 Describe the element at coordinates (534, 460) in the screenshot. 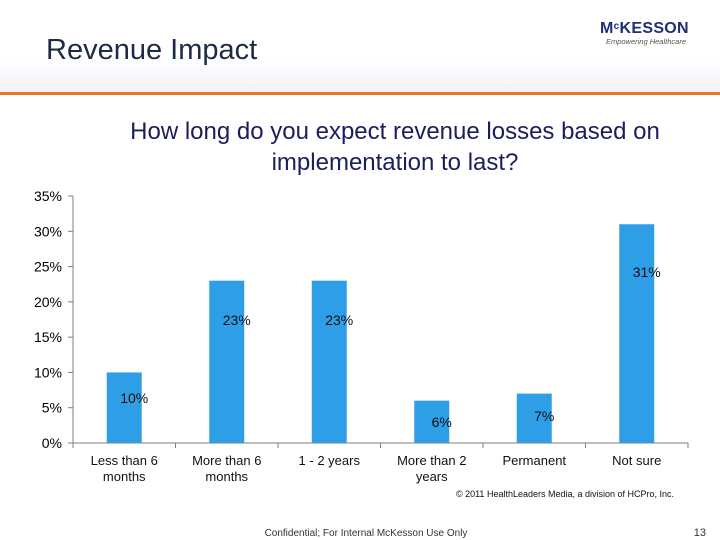

I see `category-label: Permanent` at that location.